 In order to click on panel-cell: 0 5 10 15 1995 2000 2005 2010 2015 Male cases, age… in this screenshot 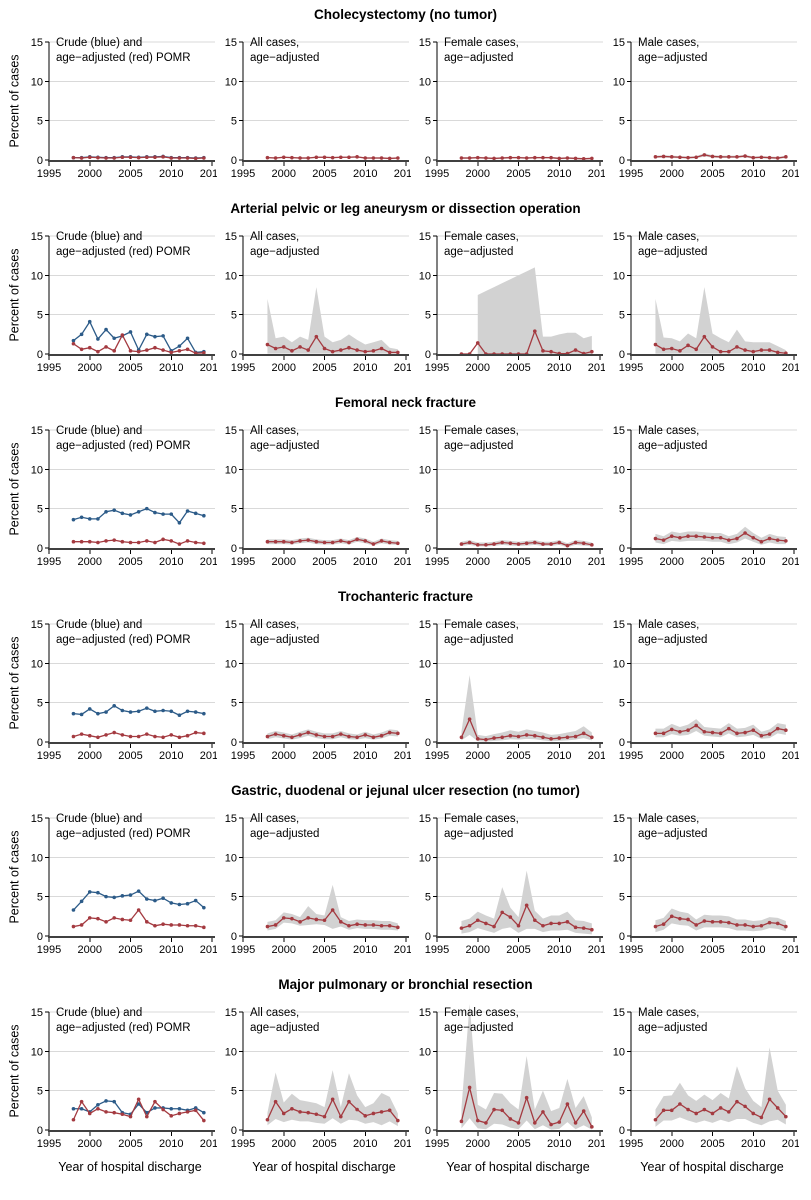, I will do `click(702, 300)`.